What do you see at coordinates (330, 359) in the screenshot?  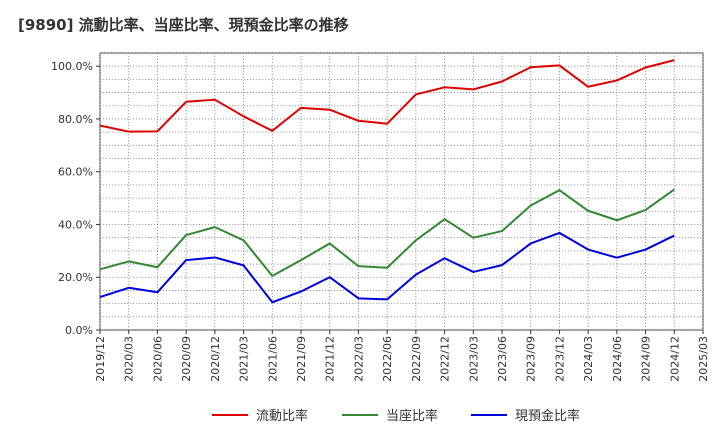 I see `x-tick-label: 2021/12` at bounding box center [330, 359].